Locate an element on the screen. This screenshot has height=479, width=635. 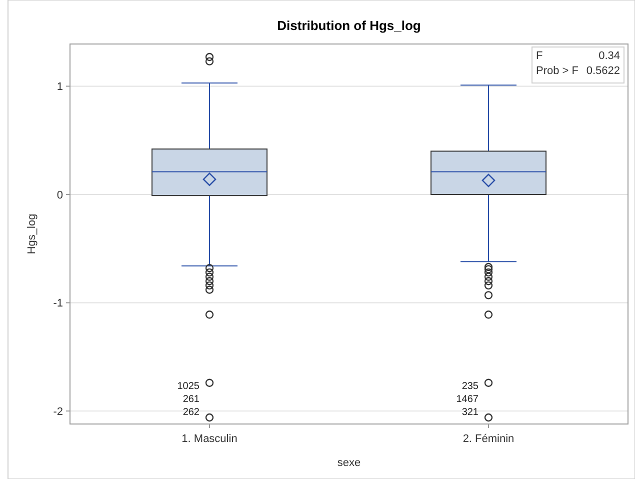
annotation: 1025 is located at coordinates (188, 386).